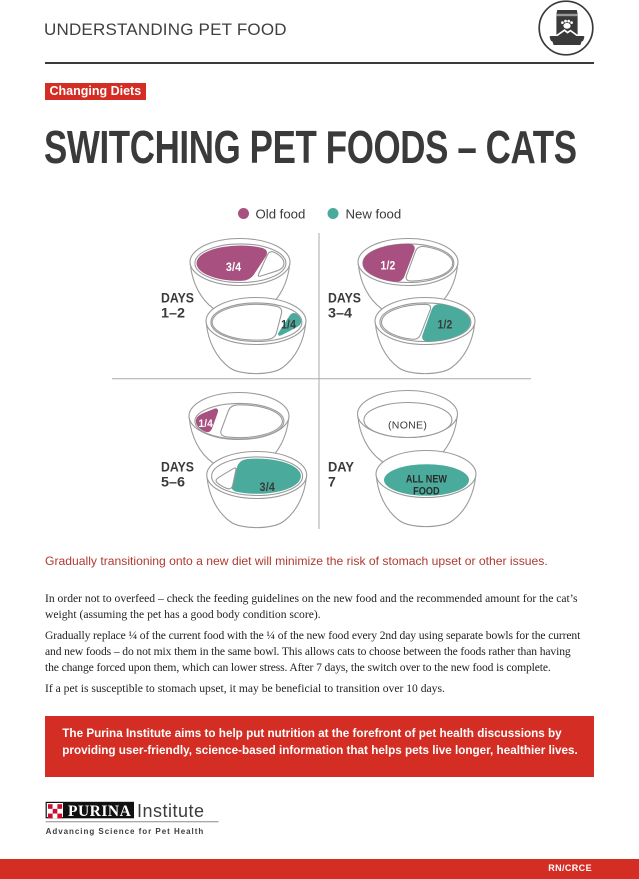 This screenshot has height=879, width=639. What do you see at coordinates (171, 811) in the screenshot?
I see `svg-text: Institute` at bounding box center [171, 811].